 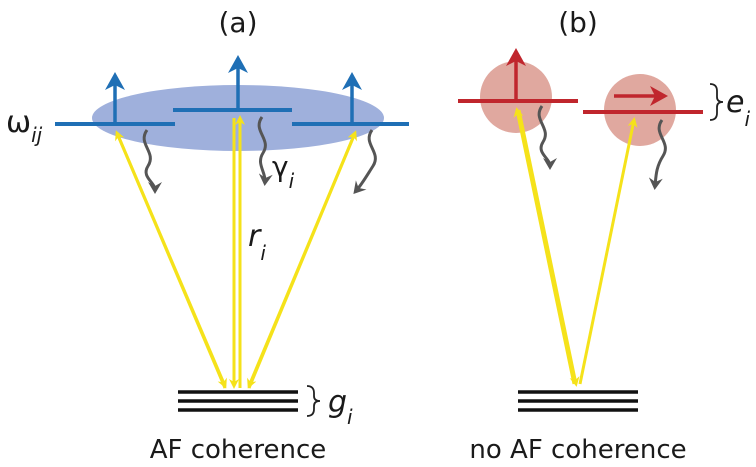 What do you see at coordinates (544, 246) in the screenshot?
I see `transition-arrow-left-up` at bounding box center [544, 246].